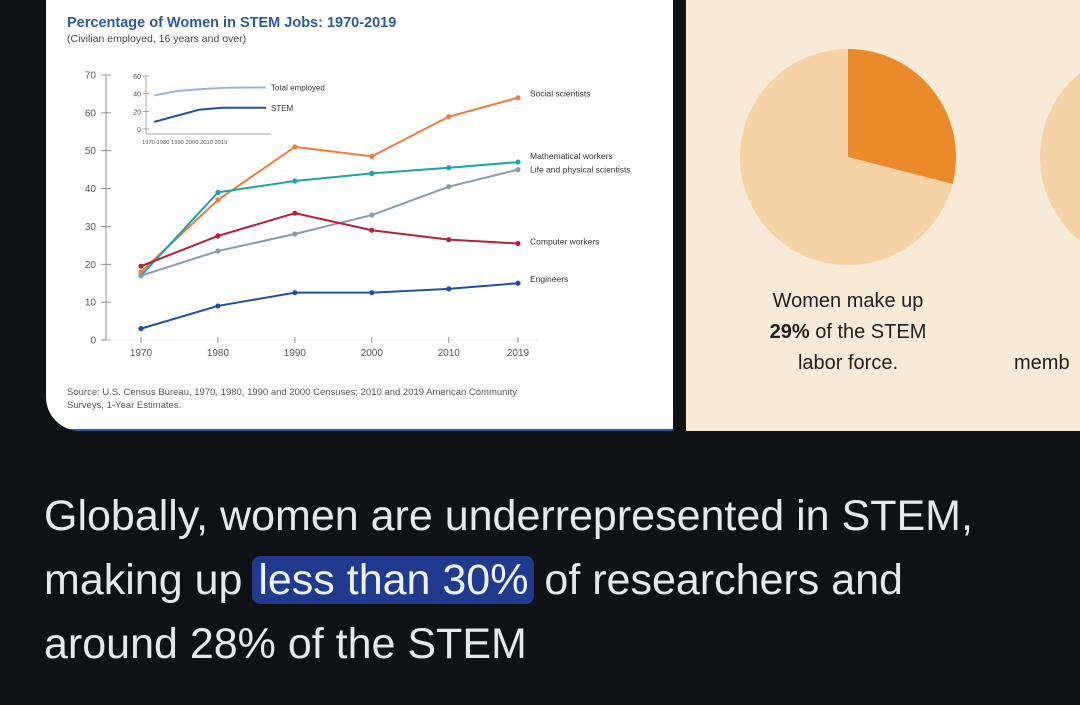  I want to click on x-tick-label: 1980, so click(218, 353).